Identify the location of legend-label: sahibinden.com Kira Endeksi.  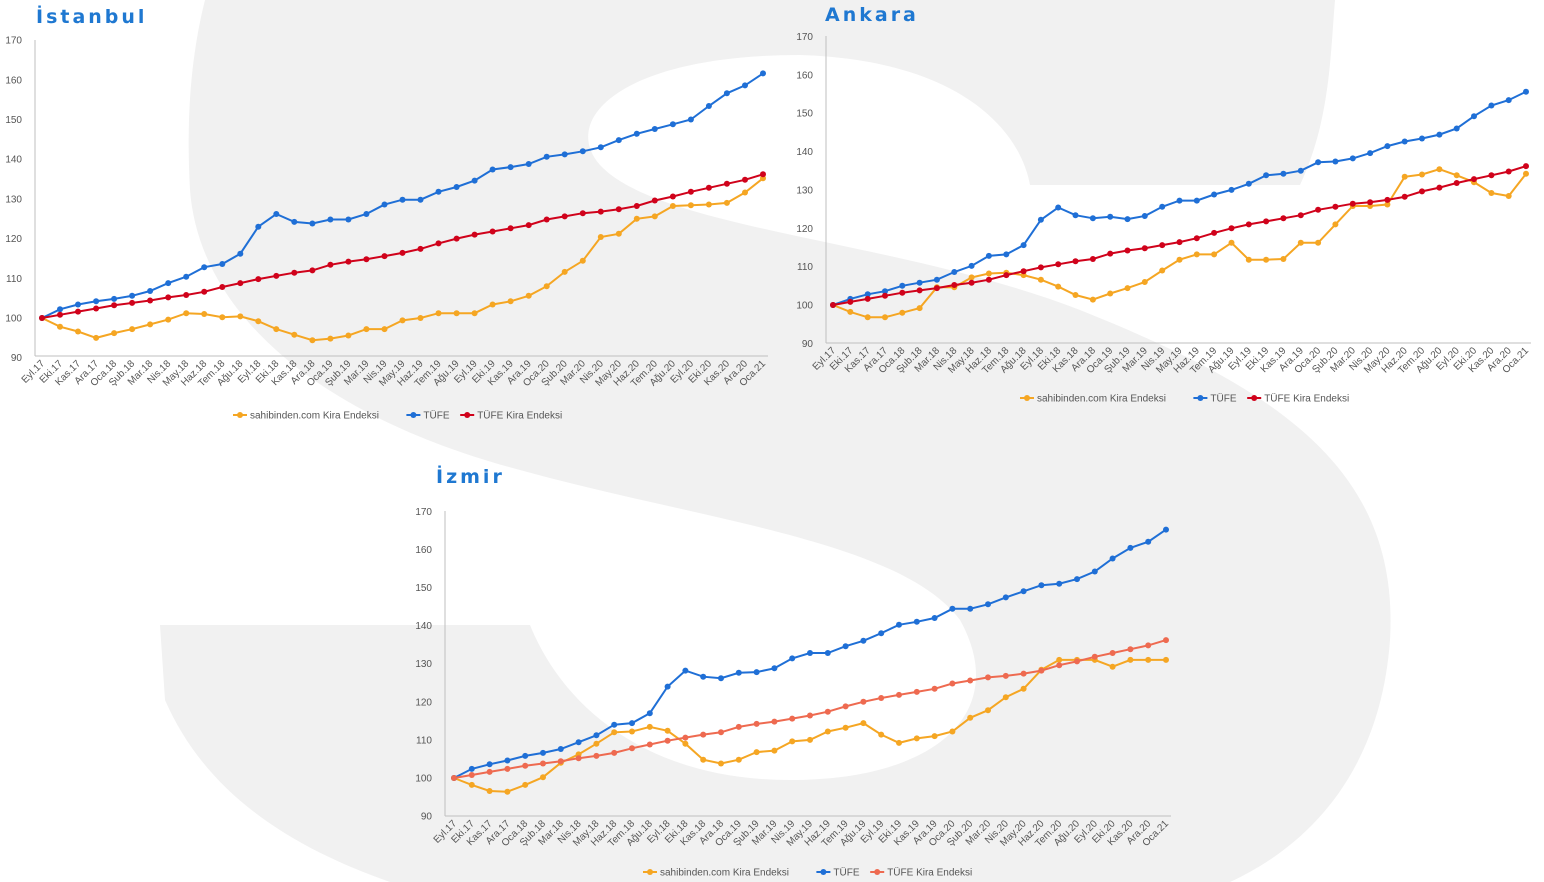
(314, 416).